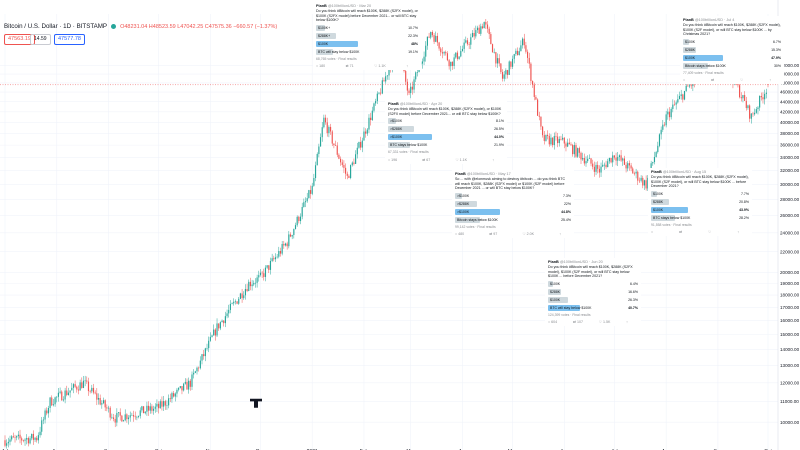 The width and height of the screenshot is (800, 450). Describe the element at coordinates (703, 72) in the screenshot. I see `poll-vote-count: 77,409 votes · Final results` at that location.